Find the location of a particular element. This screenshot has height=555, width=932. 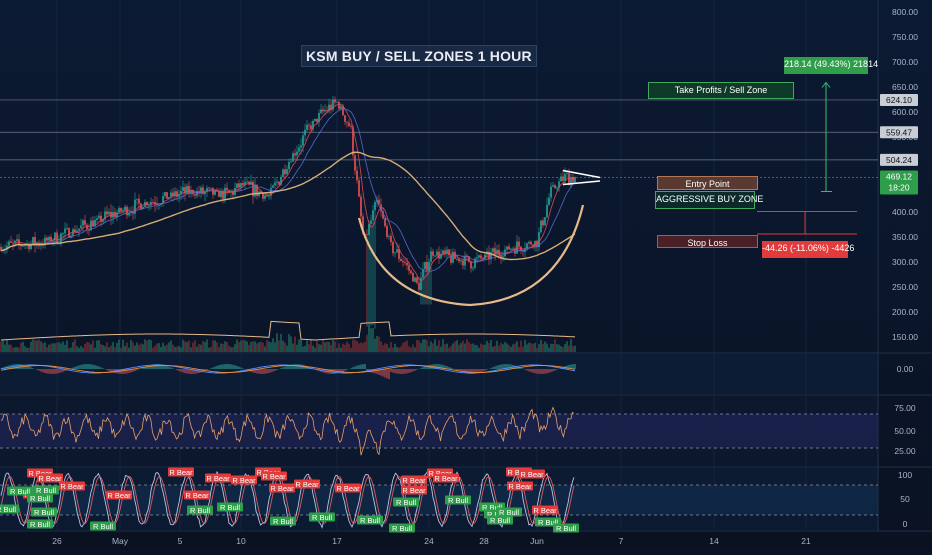

buy-zone-label: AGGRESSIVE BUY ZONE is located at coordinates (705, 200).